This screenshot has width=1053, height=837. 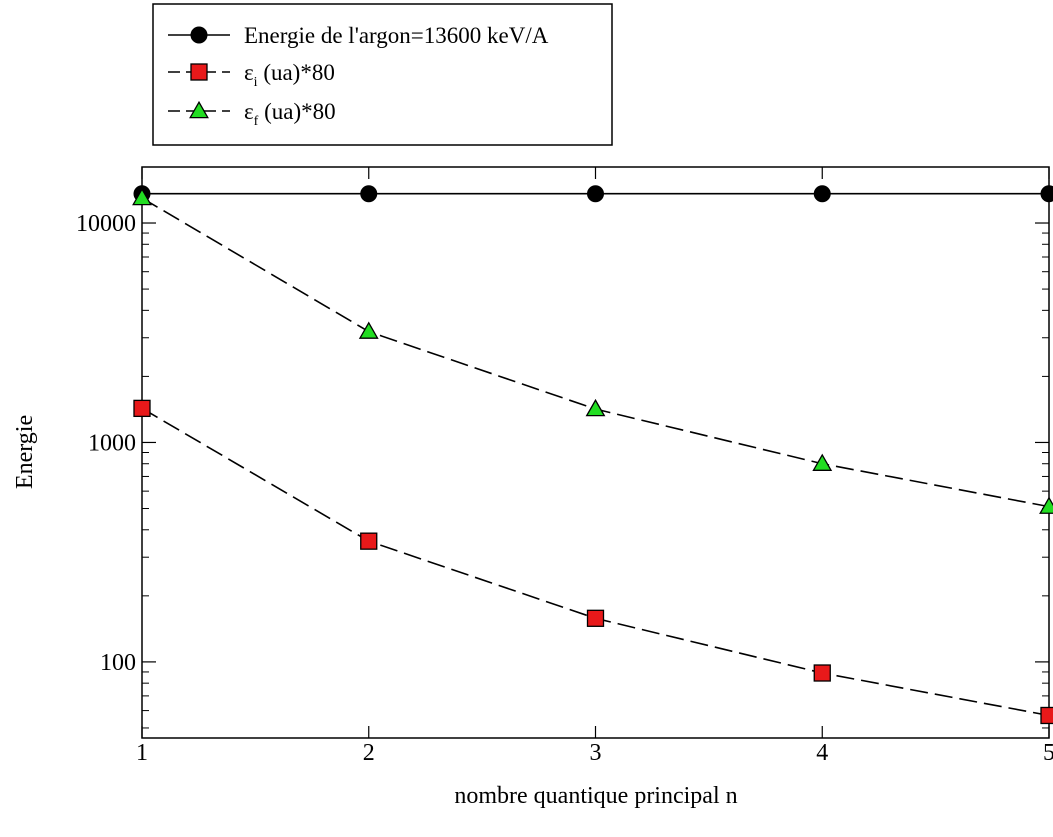 I want to click on x-tick-label: 2, so click(x=369, y=753).